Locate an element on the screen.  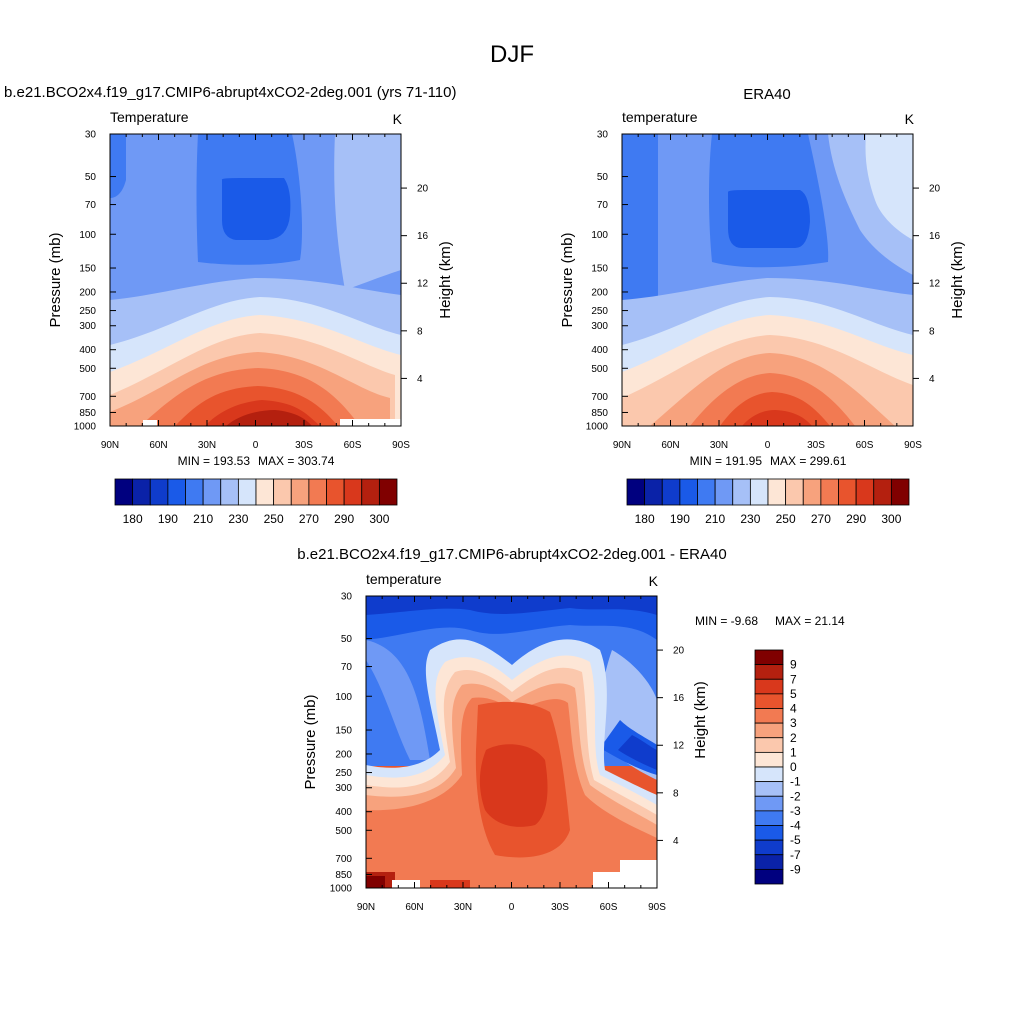
pressure-tick-label: 700 is located at coordinates (599, 397).